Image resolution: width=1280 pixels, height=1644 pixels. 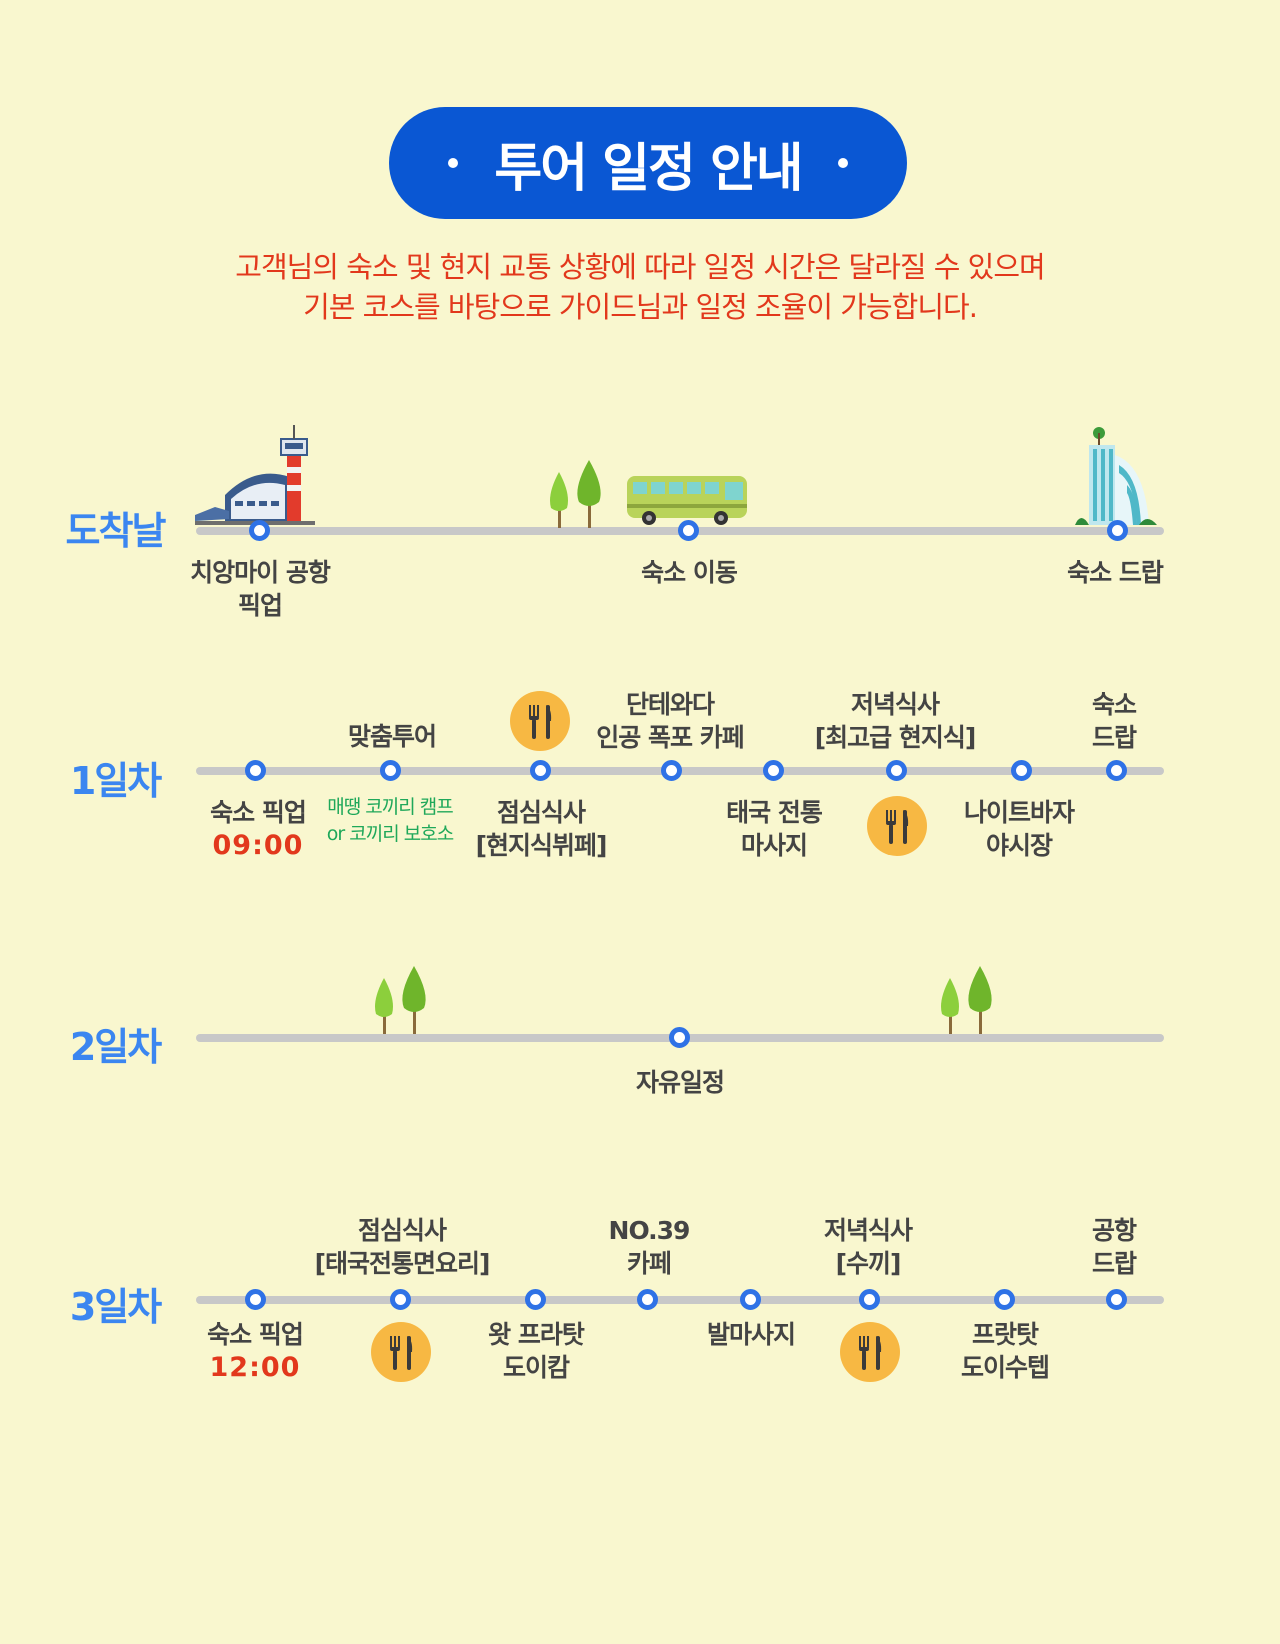 I want to click on stop-dinner: 저녁식사 [수끼], so click(x=868, y=1247).